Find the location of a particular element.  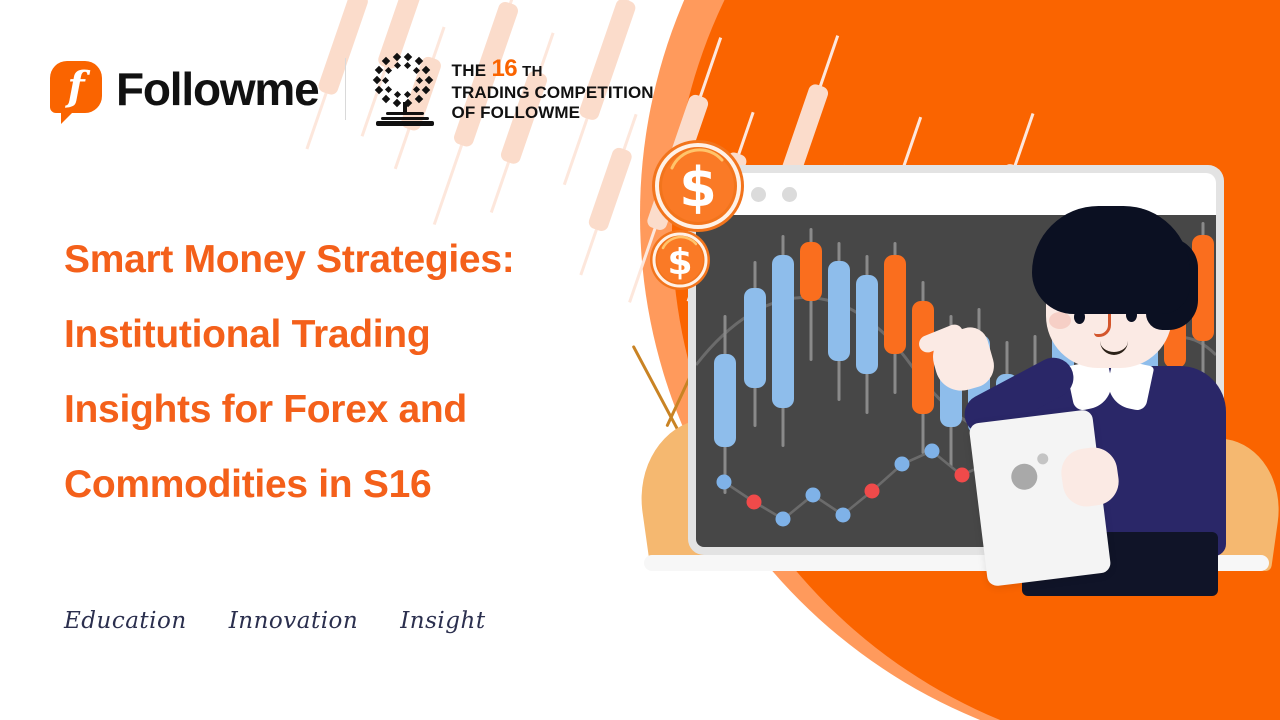

tagline-item: Innovation is located at coordinates (293, 621).